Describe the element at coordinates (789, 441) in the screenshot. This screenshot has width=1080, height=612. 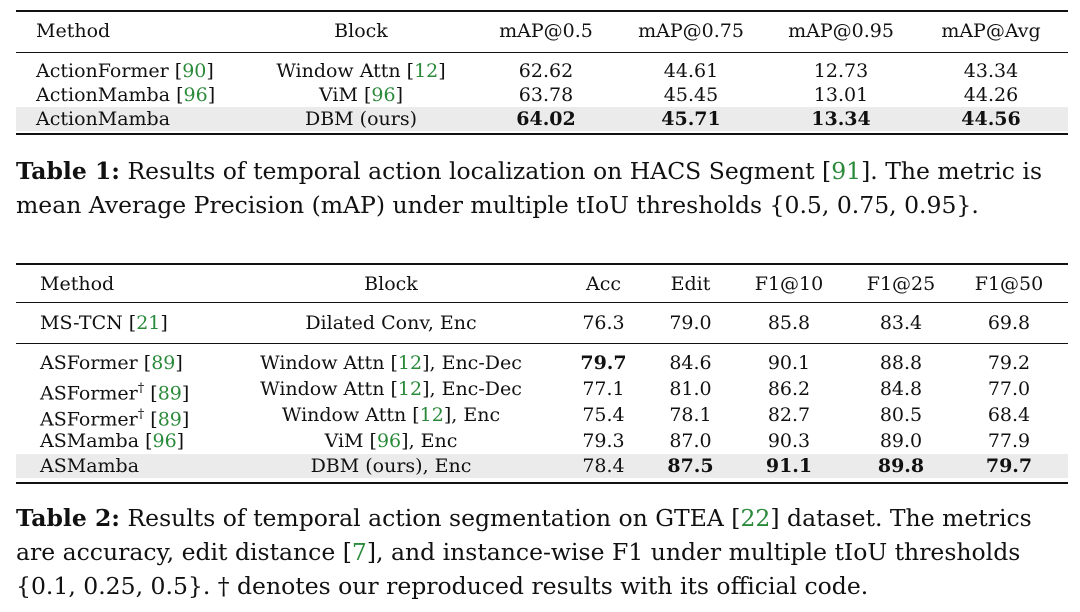
I see `value-cell: 90.3` at that location.